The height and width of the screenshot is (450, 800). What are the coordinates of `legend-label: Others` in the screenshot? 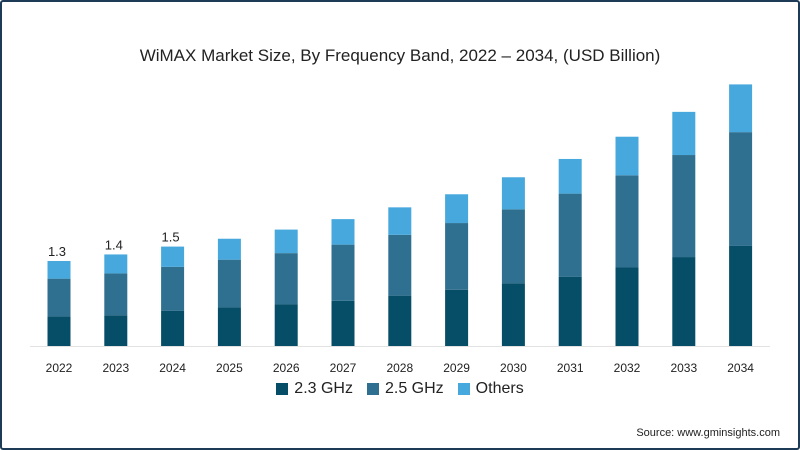 It's located at (499, 388).